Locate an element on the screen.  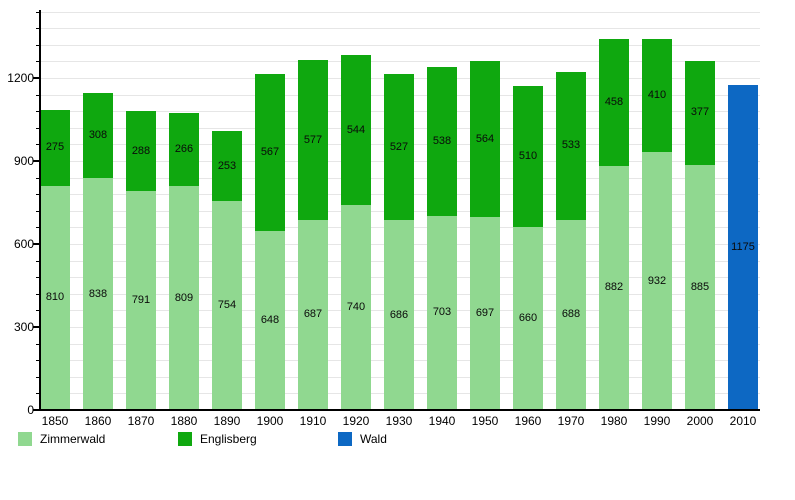
bar-segment-zimmerwald: 809 is located at coordinates (184, 298).